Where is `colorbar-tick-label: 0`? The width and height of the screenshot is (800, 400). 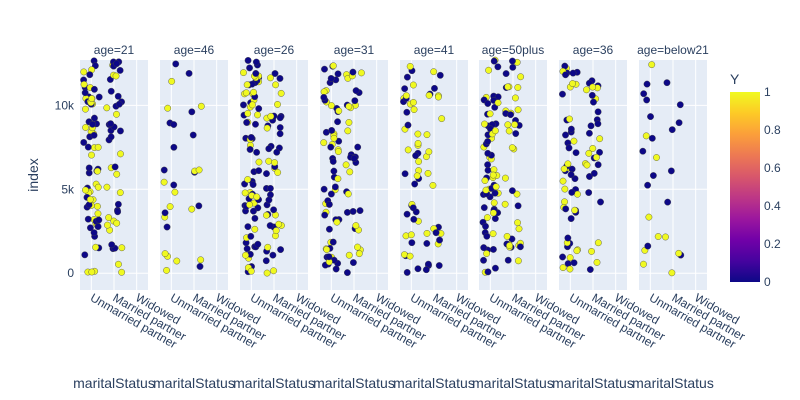
colorbar-tick-label: 0 is located at coordinates (767, 282).